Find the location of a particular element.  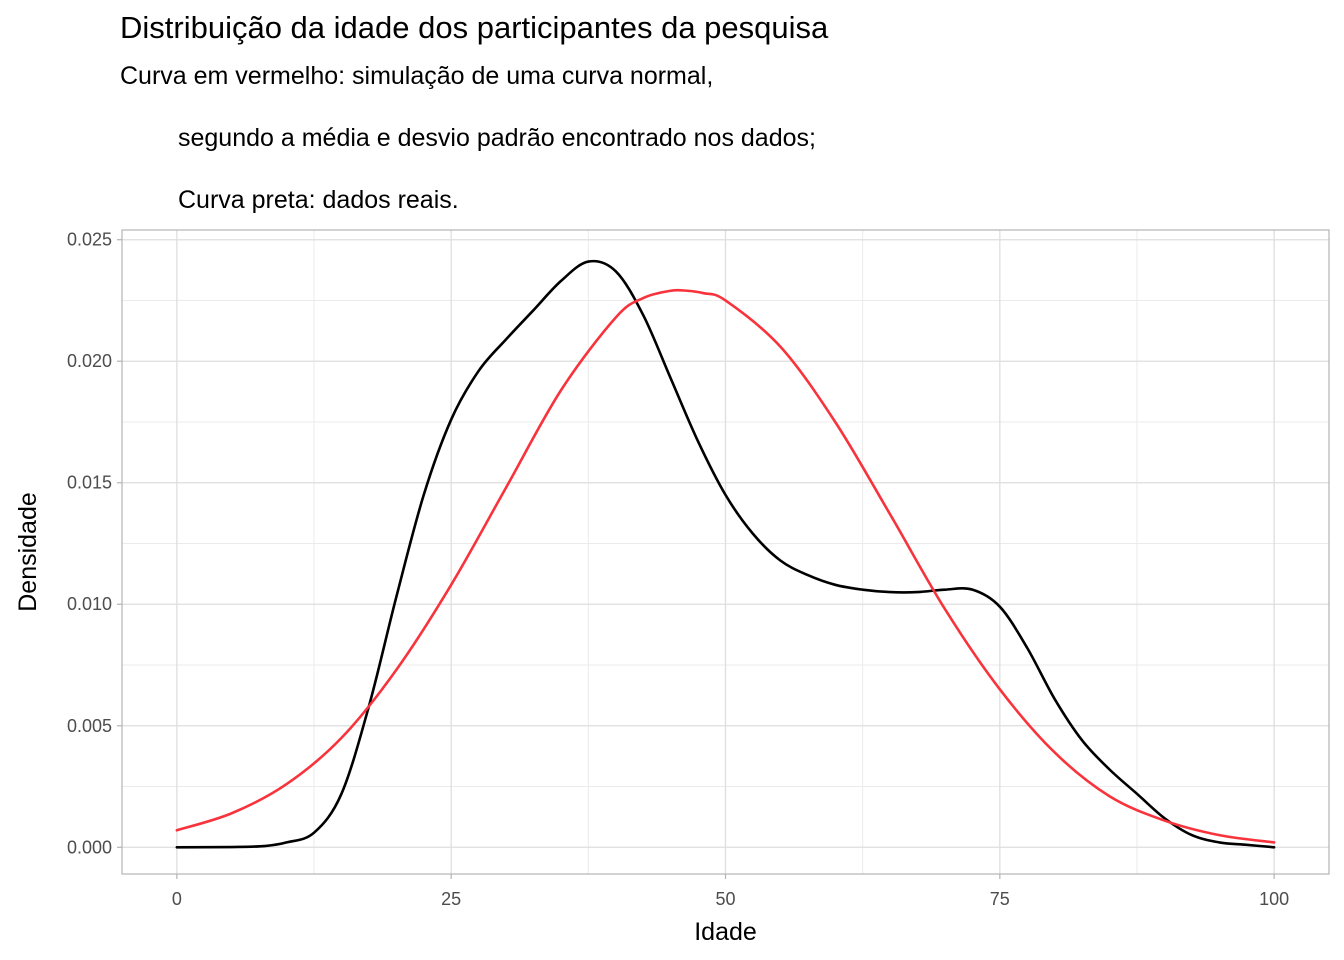

x-tick-label: 100 is located at coordinates (1274, 899).